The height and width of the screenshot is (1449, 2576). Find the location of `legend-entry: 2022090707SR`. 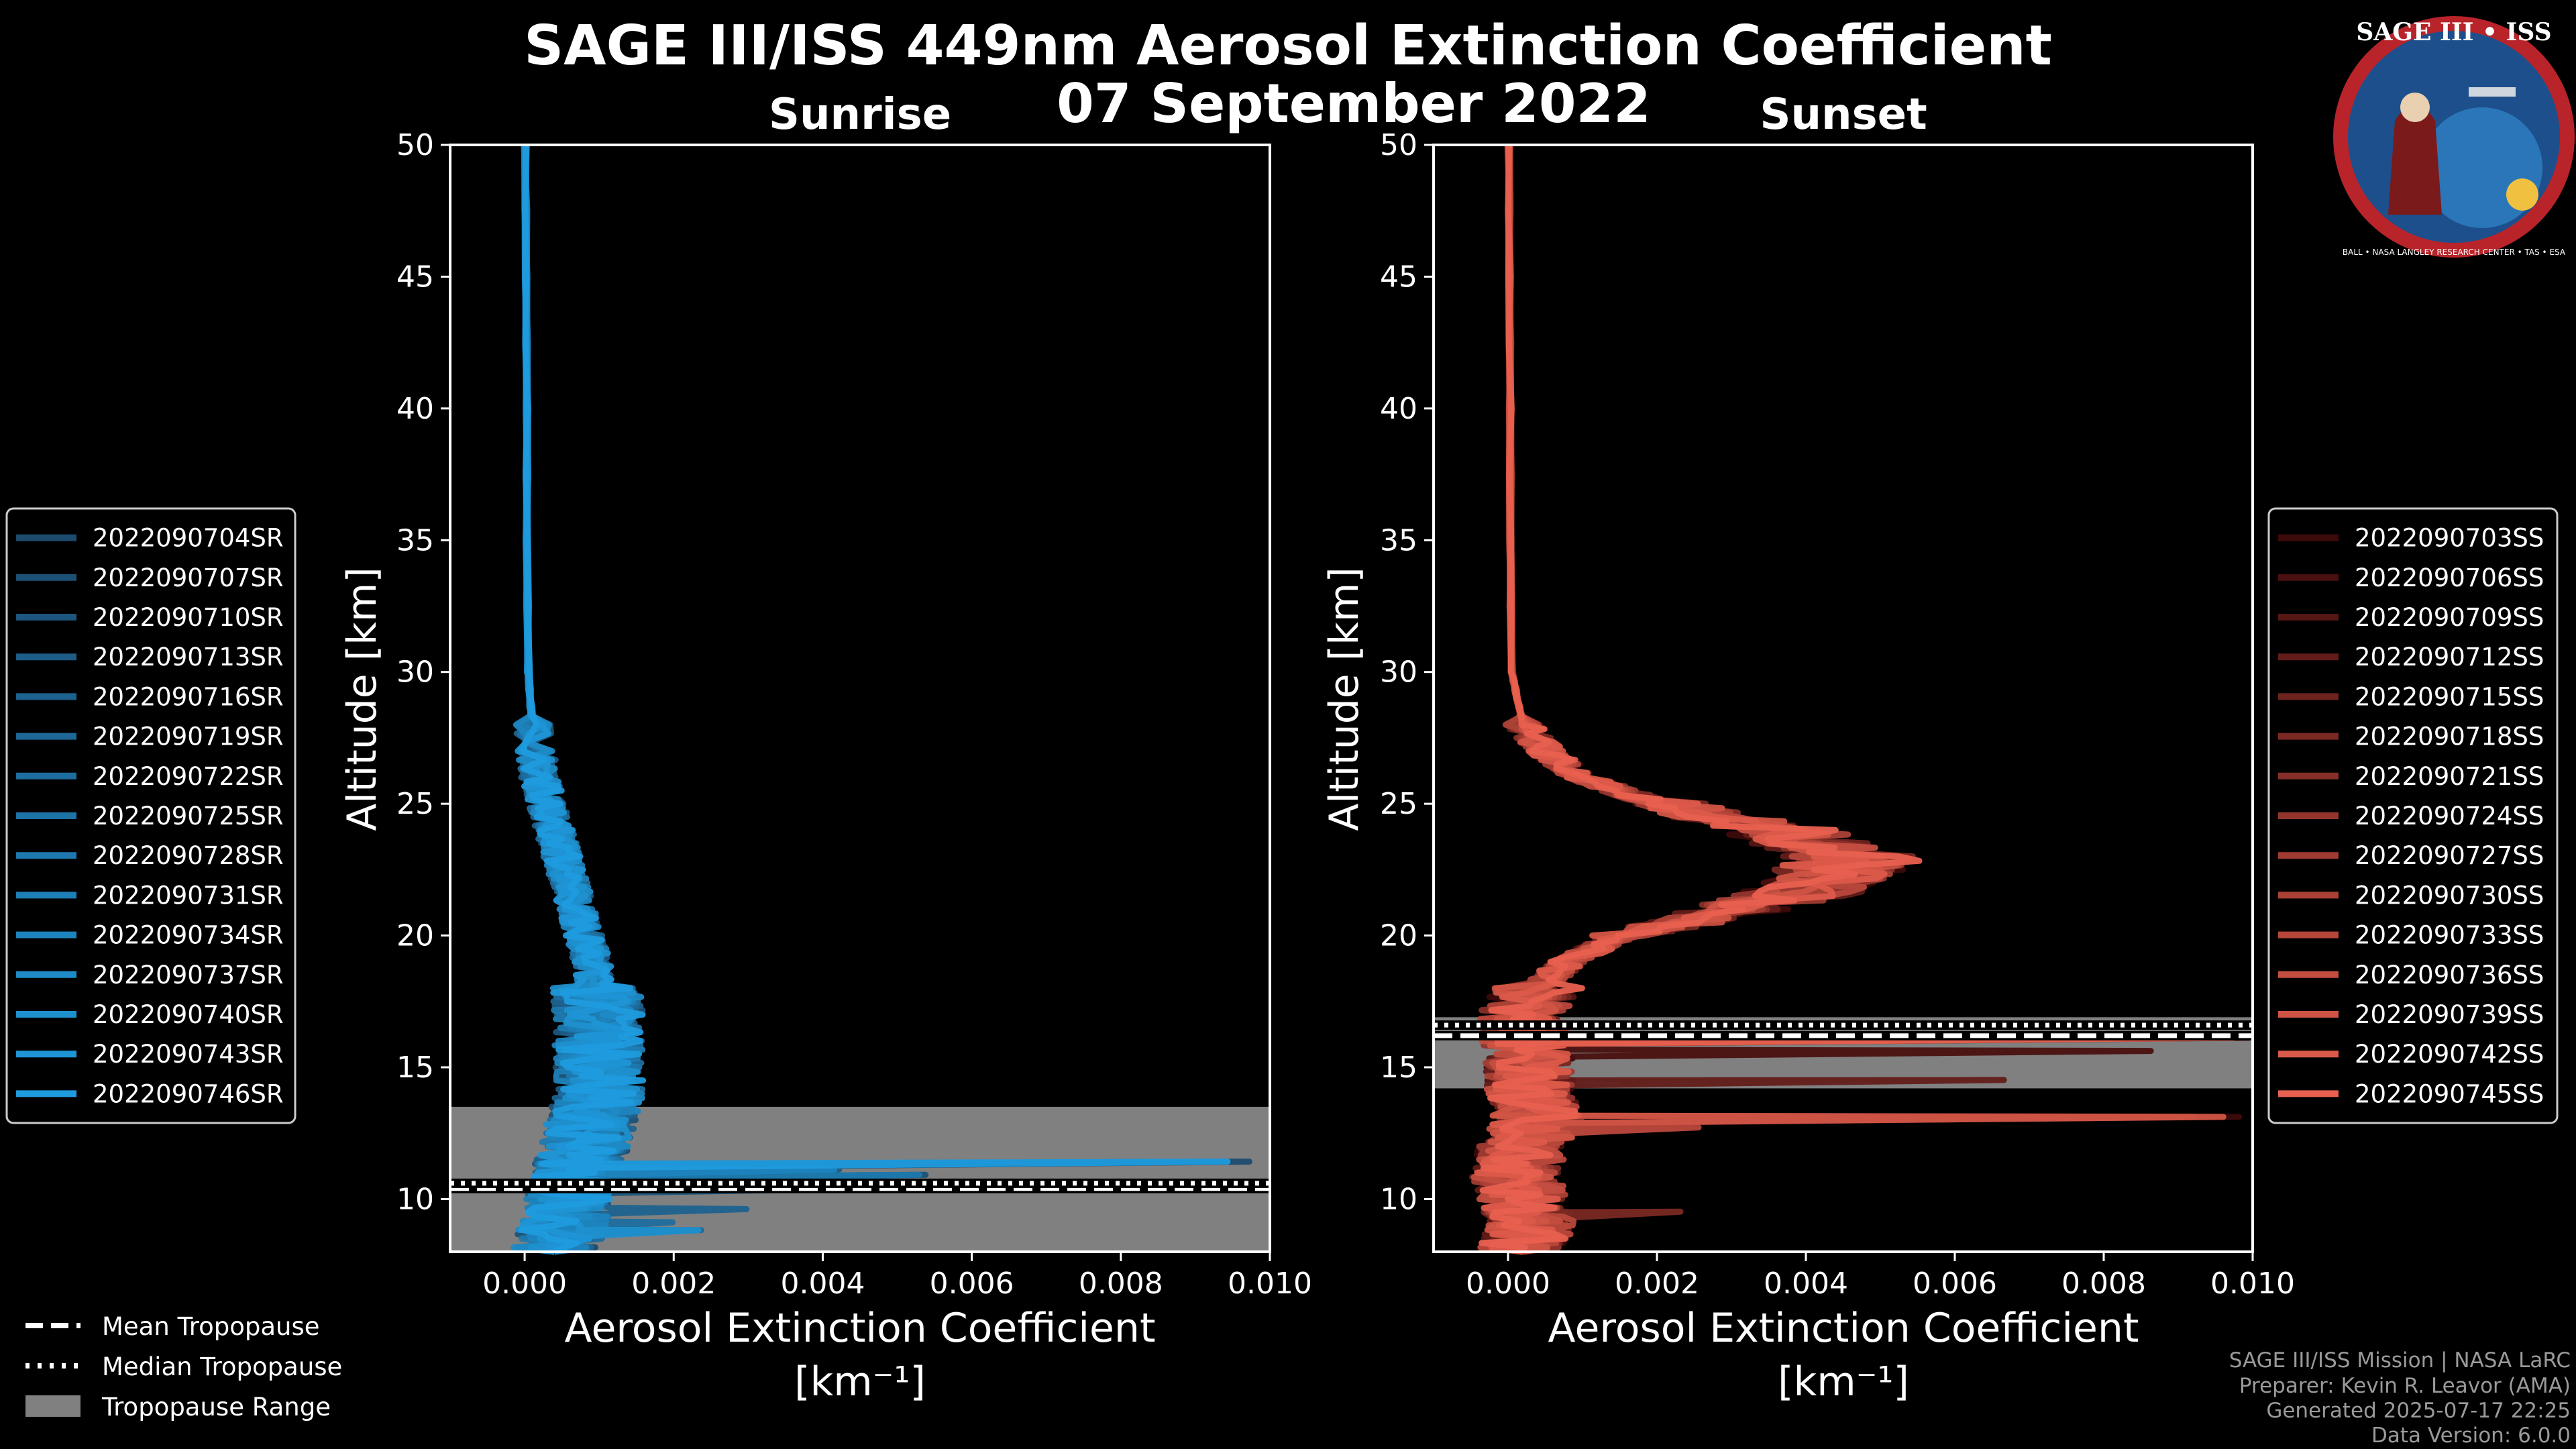

legend-entry: 2022090707SR is located at coordinates (188, 578).